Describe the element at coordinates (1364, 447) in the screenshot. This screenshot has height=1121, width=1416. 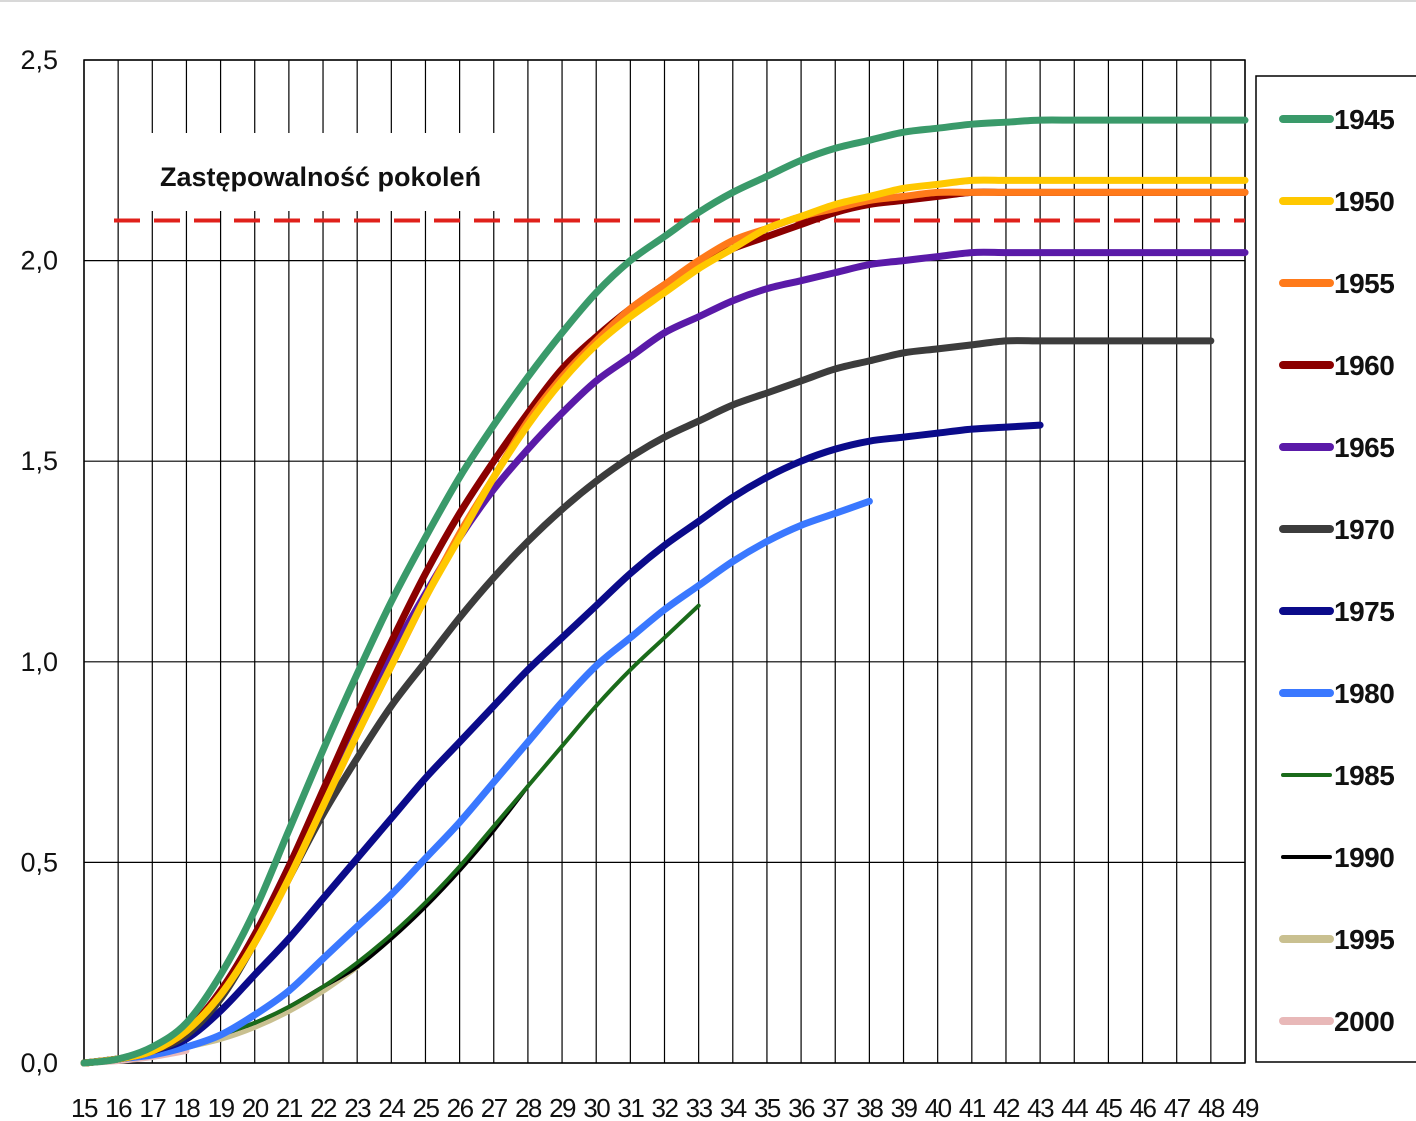
I see `legend-label-1965: 1965` at that location.